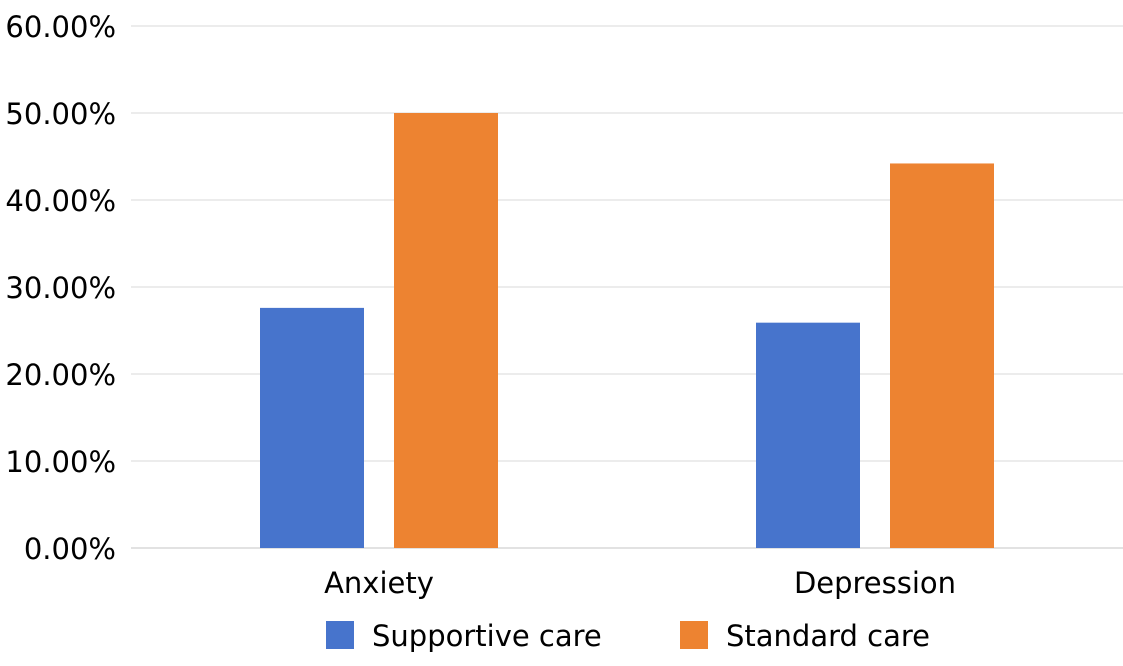  Describe the element at coordinates (942, 355) in the screenshot. I see `bar-depression-standard-care` at that location.